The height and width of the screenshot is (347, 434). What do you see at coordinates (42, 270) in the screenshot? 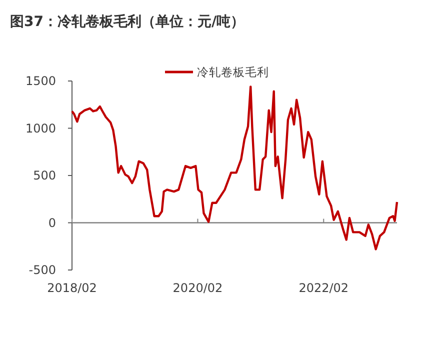
I see `y-tick-label: -500` at bounding box center [42, 270].